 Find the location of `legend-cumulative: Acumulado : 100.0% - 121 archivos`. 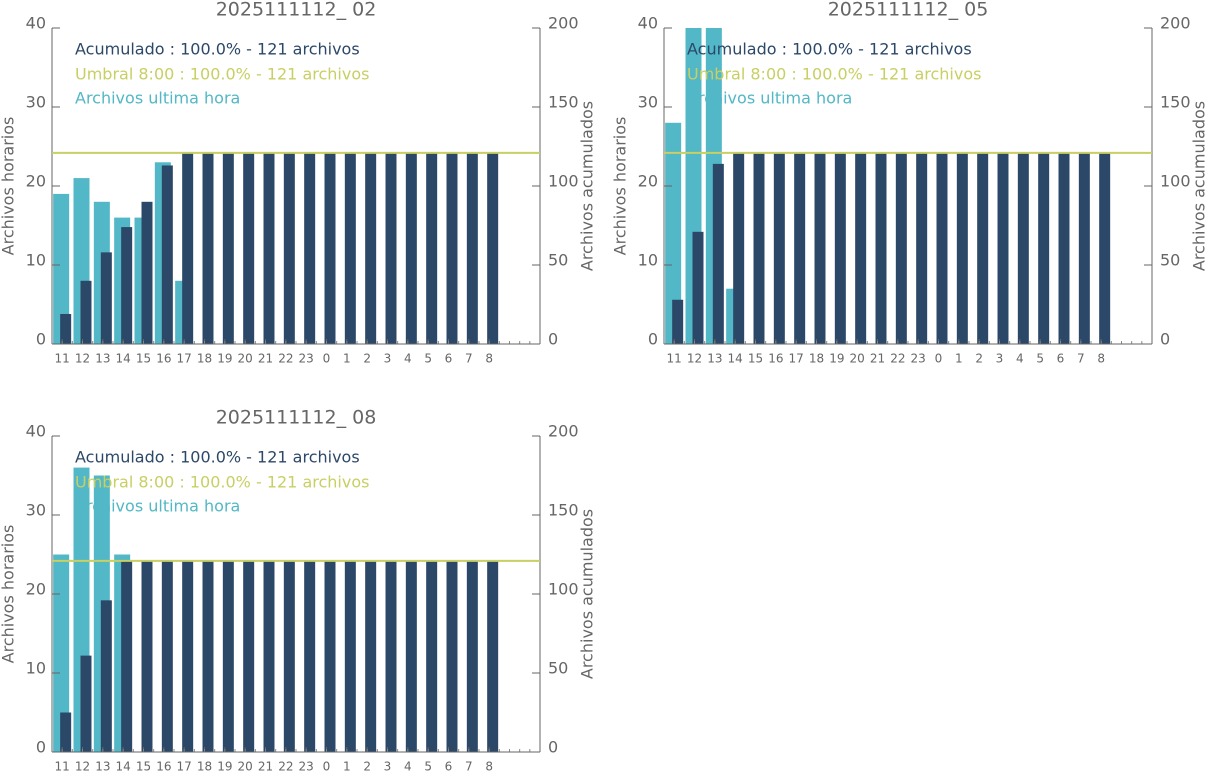

legend-cumulative: Acumulado : 100.0% - 121 archivos is located at coordinates (217, 49).